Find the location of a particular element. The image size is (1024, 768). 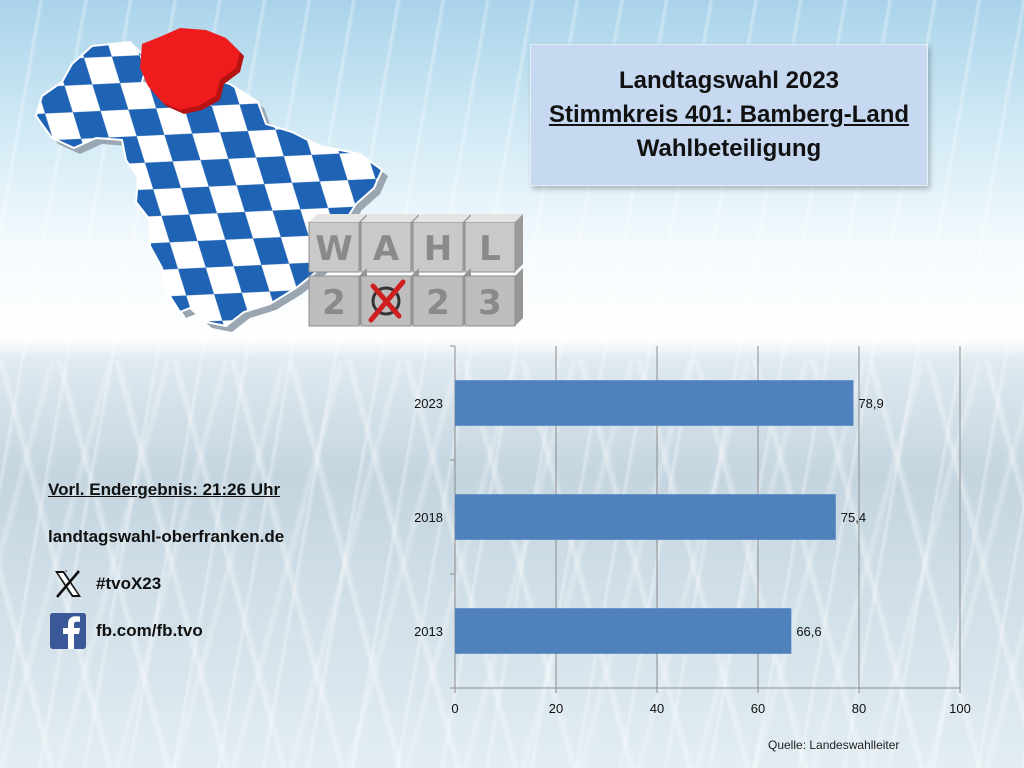

value-label-2023: 78,9 is located at coordinates (870, 403).